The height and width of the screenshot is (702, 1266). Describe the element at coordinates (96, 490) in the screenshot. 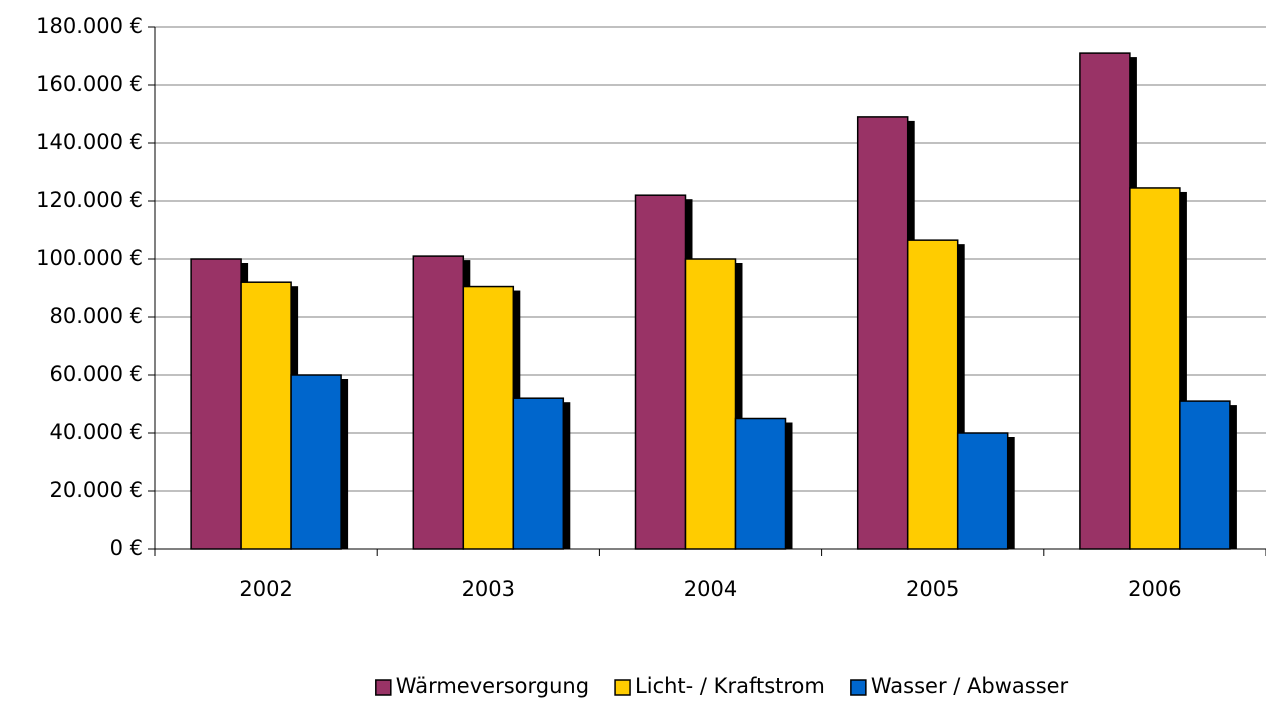

I see `y-tick-label: 20.000 €` at that location.